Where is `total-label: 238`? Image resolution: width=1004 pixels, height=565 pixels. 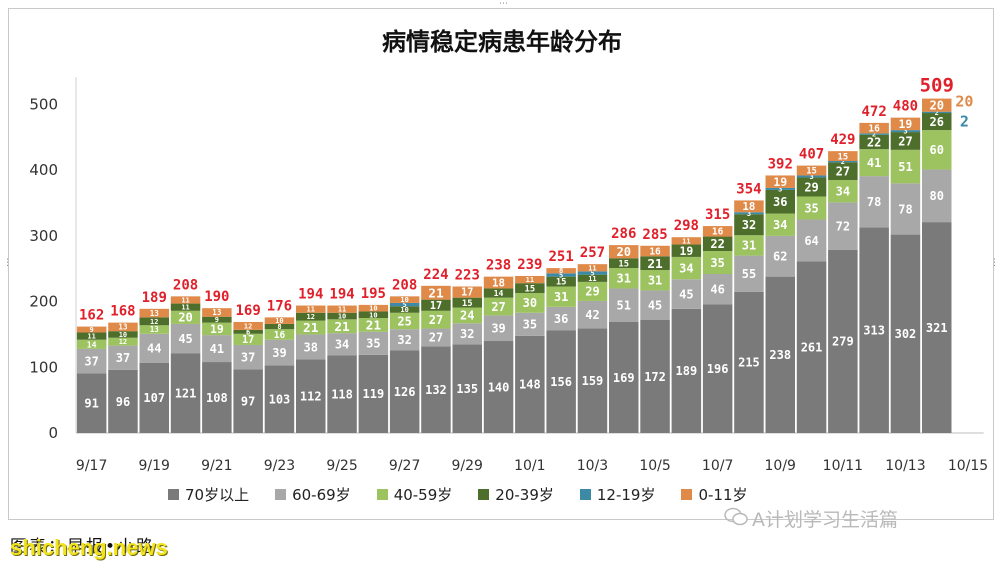
total-label: 238 is located at coordinates (498, 266).